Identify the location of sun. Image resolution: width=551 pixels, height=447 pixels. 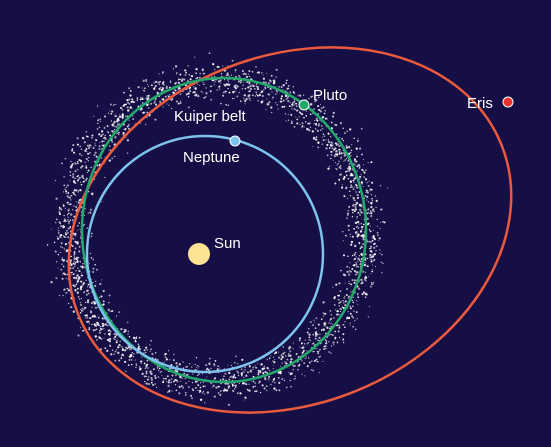
(199, 254).